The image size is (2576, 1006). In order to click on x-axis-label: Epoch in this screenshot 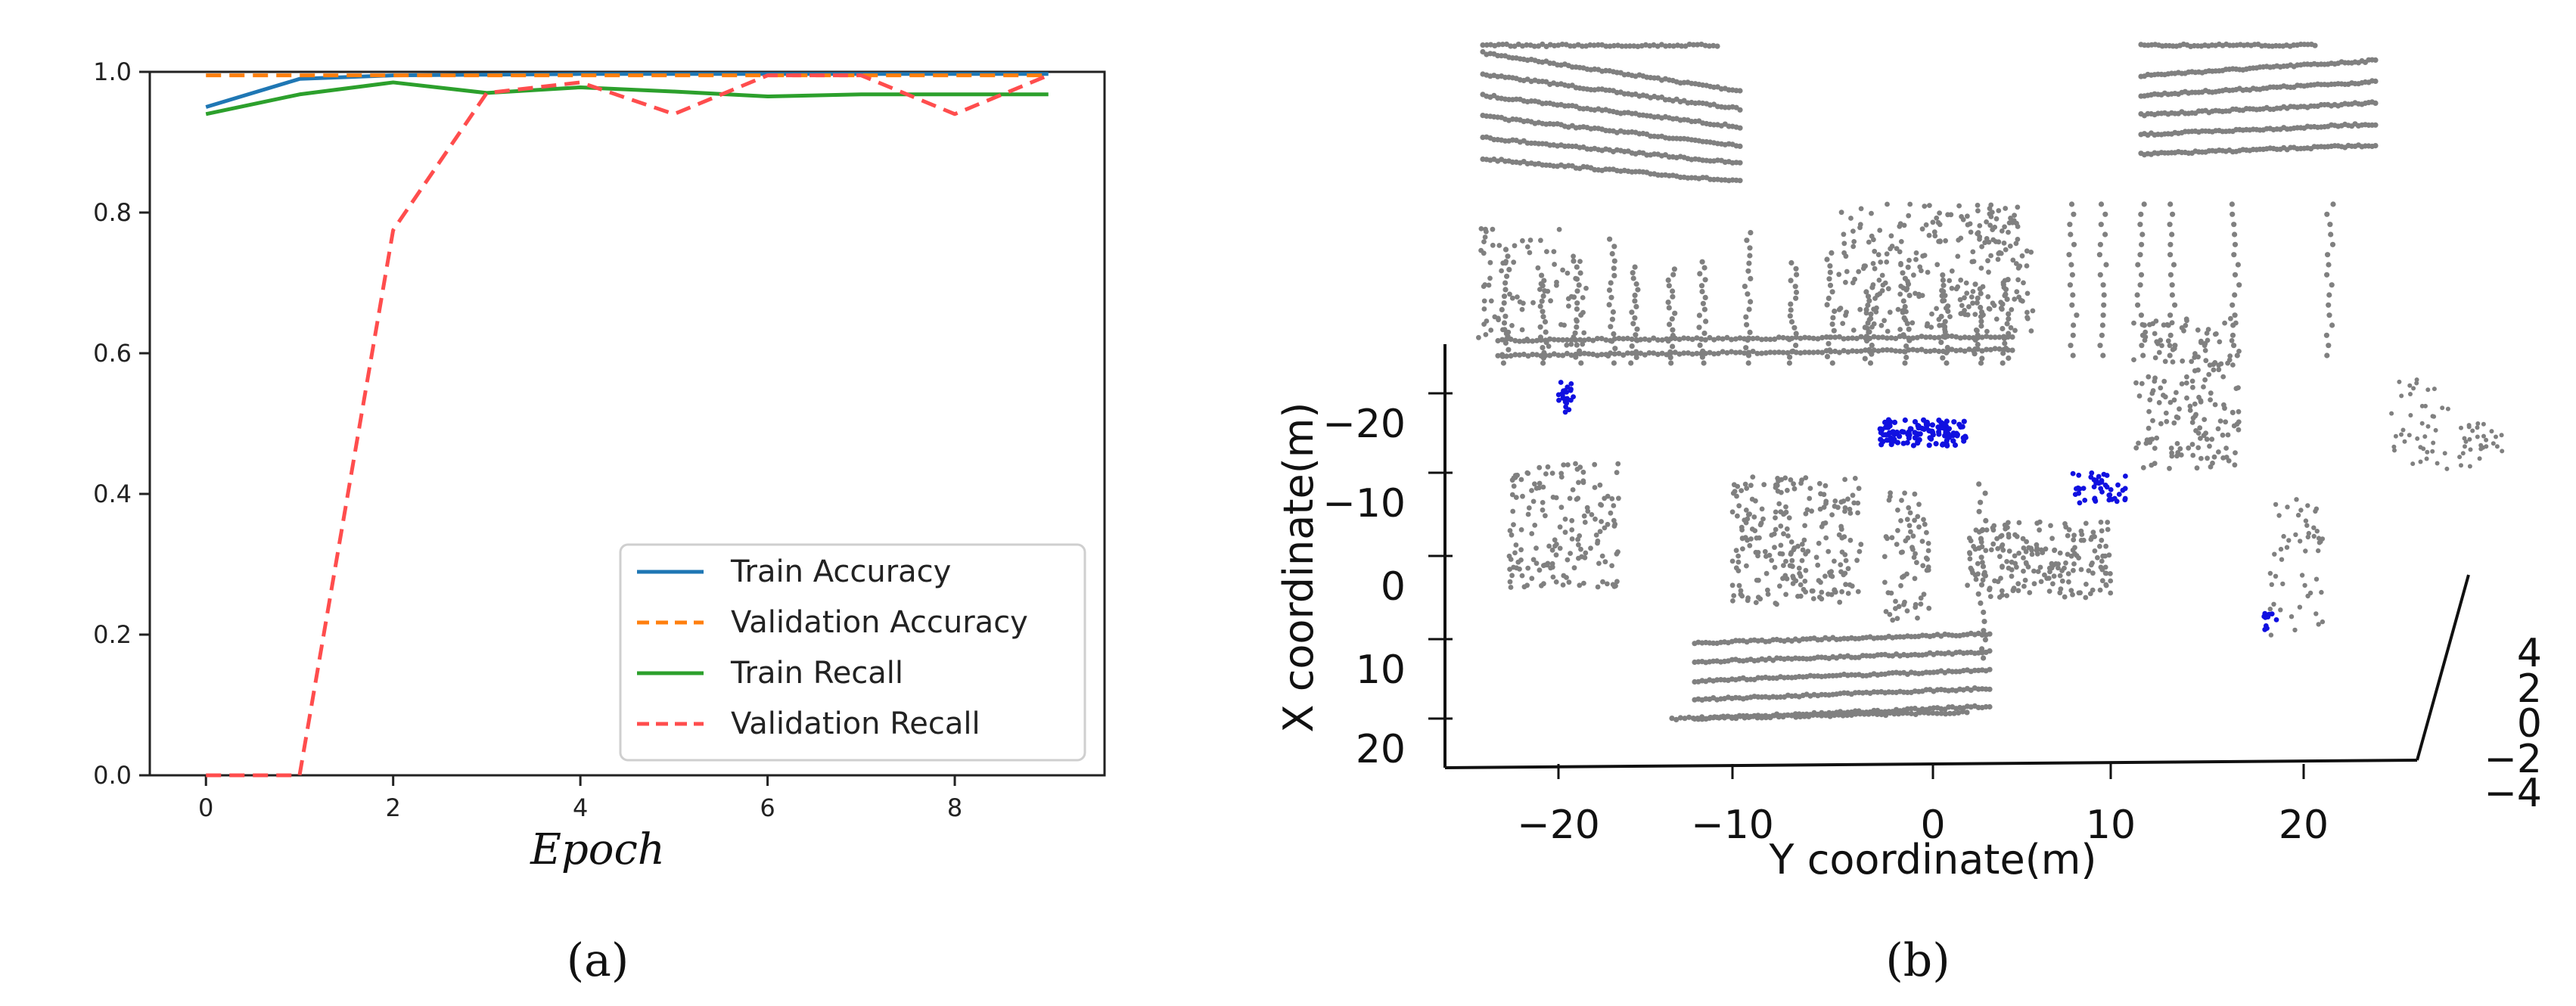, I will do `click(597, 849)`.